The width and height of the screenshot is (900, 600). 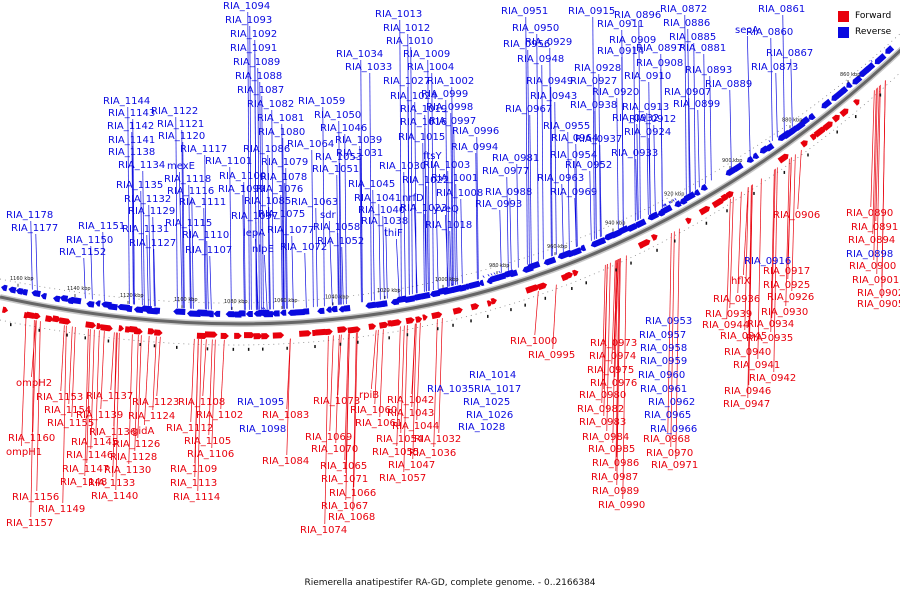 I want to click on reverse-gene-label: RIA_0955, so click(x=566, y=126).